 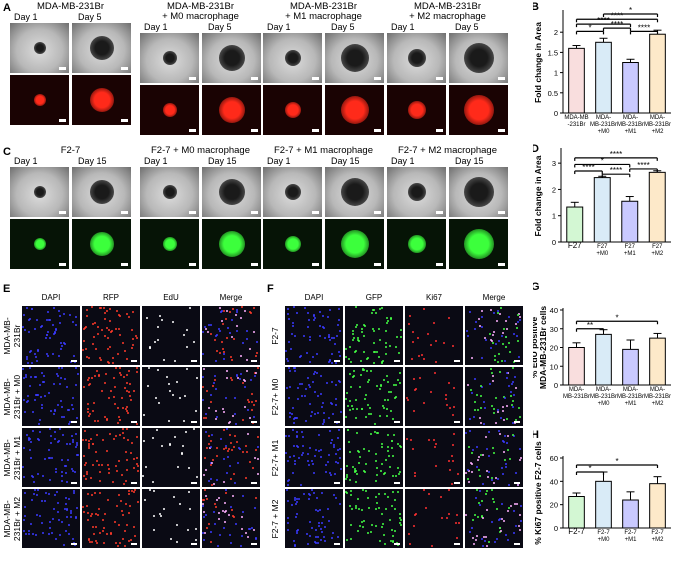 What do you see at coordinates (630, 10) in the screenshot?
I see `significance-label: *` at bounding box center [630, 10].